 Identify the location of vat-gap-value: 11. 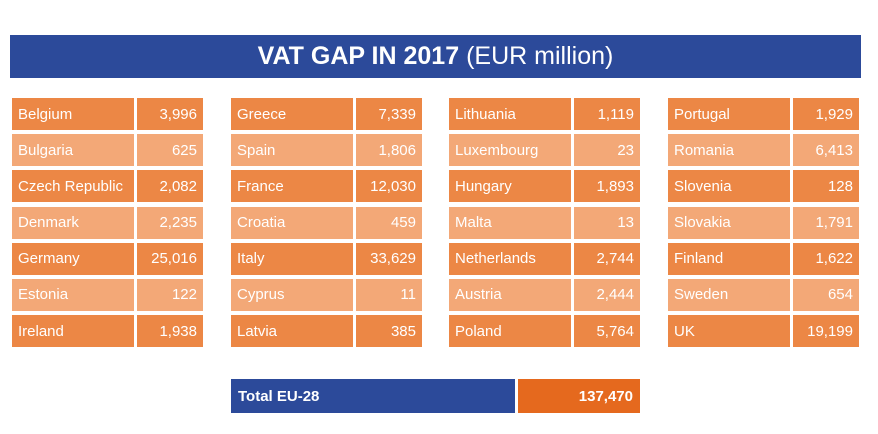
(389, 294).